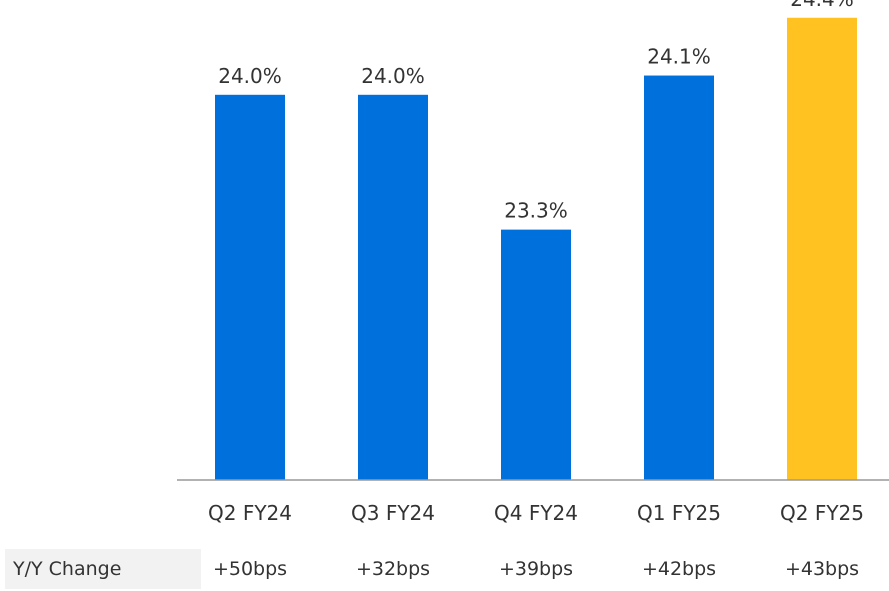  What do you see at coordinates (393, 569) in the screenshot?
I see `yy-change-cell: +32bps` at bounding box center [393, 569].